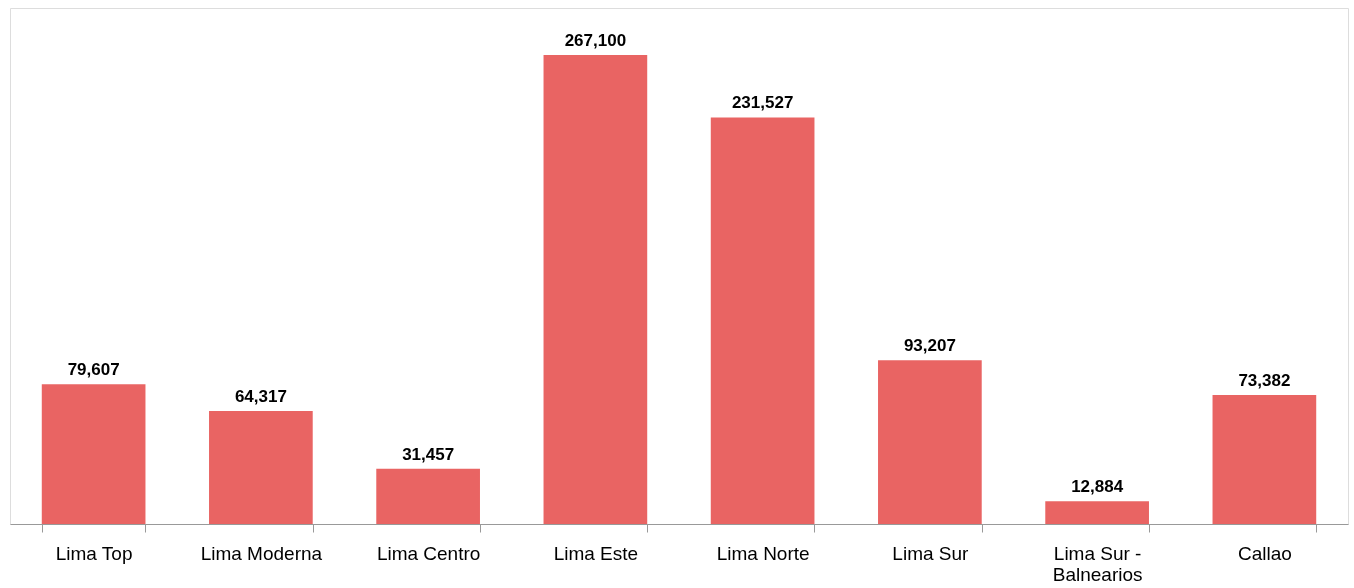 This screenshot has width=1354, height=588. Describe the element at coordinates (1264, 381) in the screenshot. I see `data-label: 73,382` at that location.